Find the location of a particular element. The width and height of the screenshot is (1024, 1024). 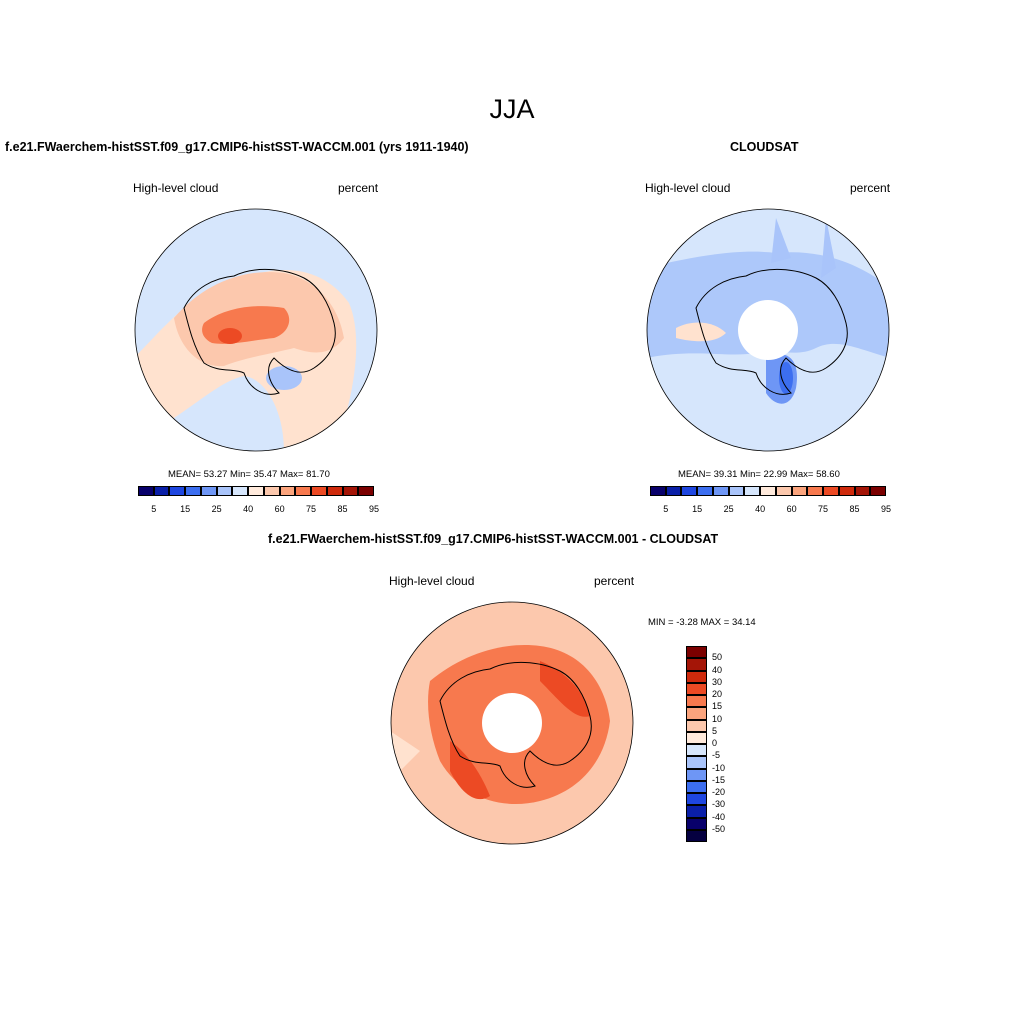

panel1-stats: MEAN= 53.27 Min= 35.47 Max= 81.70 is located at coordinates (249, 474).